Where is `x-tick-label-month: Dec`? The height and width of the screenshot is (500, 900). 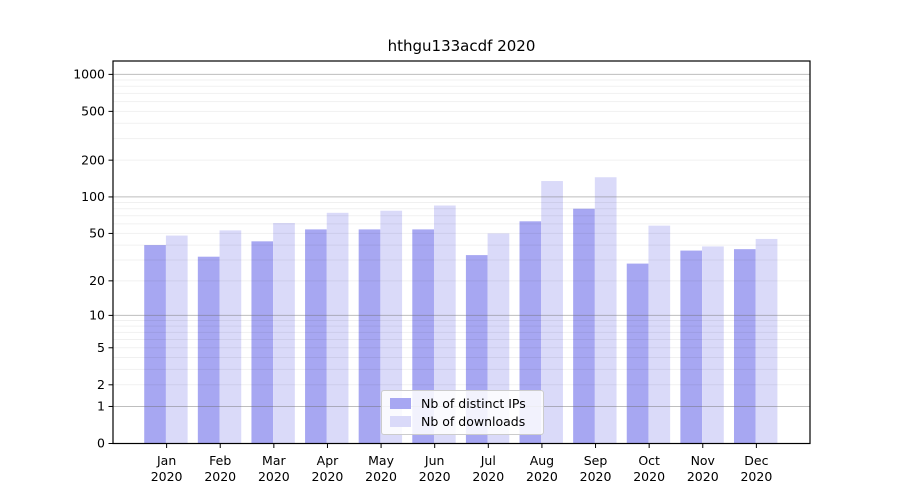
x-tick-label-month: Dec is located at coordinates (756, 460).